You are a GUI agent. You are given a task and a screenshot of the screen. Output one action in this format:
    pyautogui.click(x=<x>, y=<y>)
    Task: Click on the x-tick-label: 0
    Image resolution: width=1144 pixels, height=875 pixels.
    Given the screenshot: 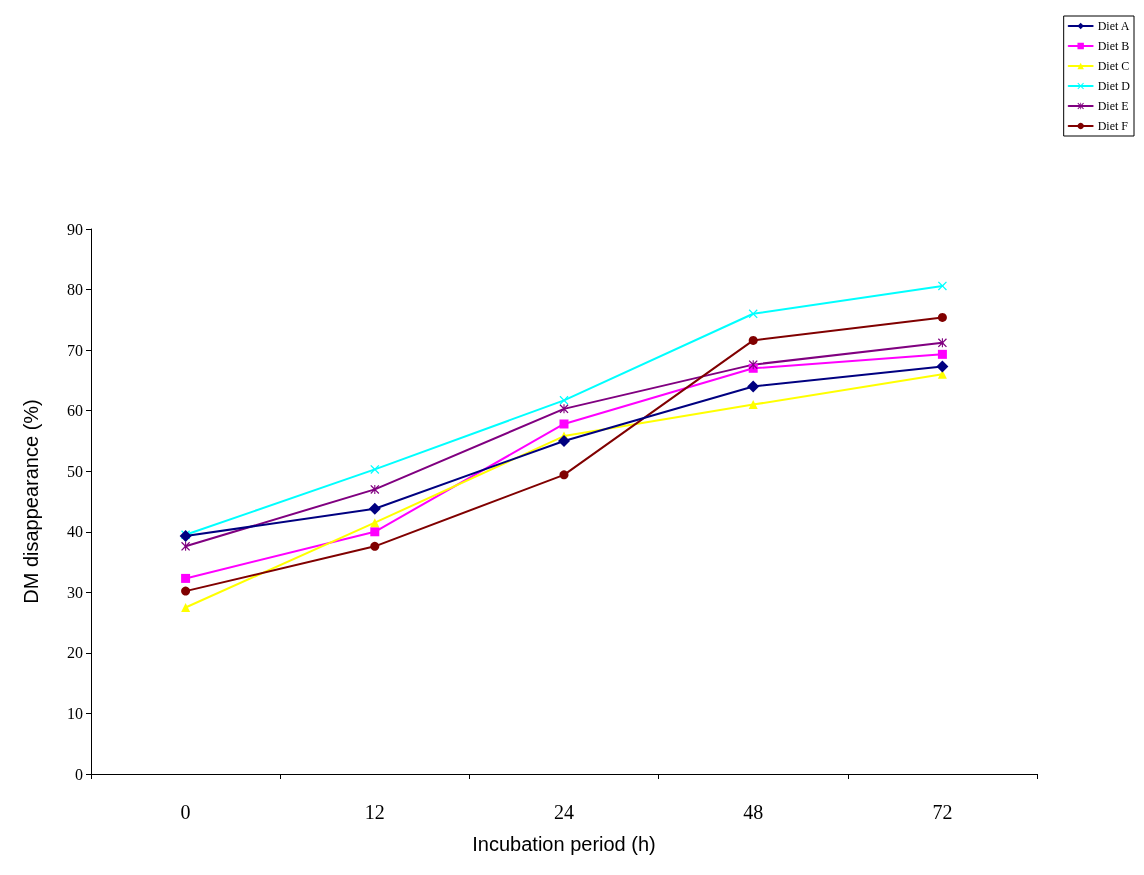 What is the action you would take?
    pyautogui.click(x=185, y=812)
    